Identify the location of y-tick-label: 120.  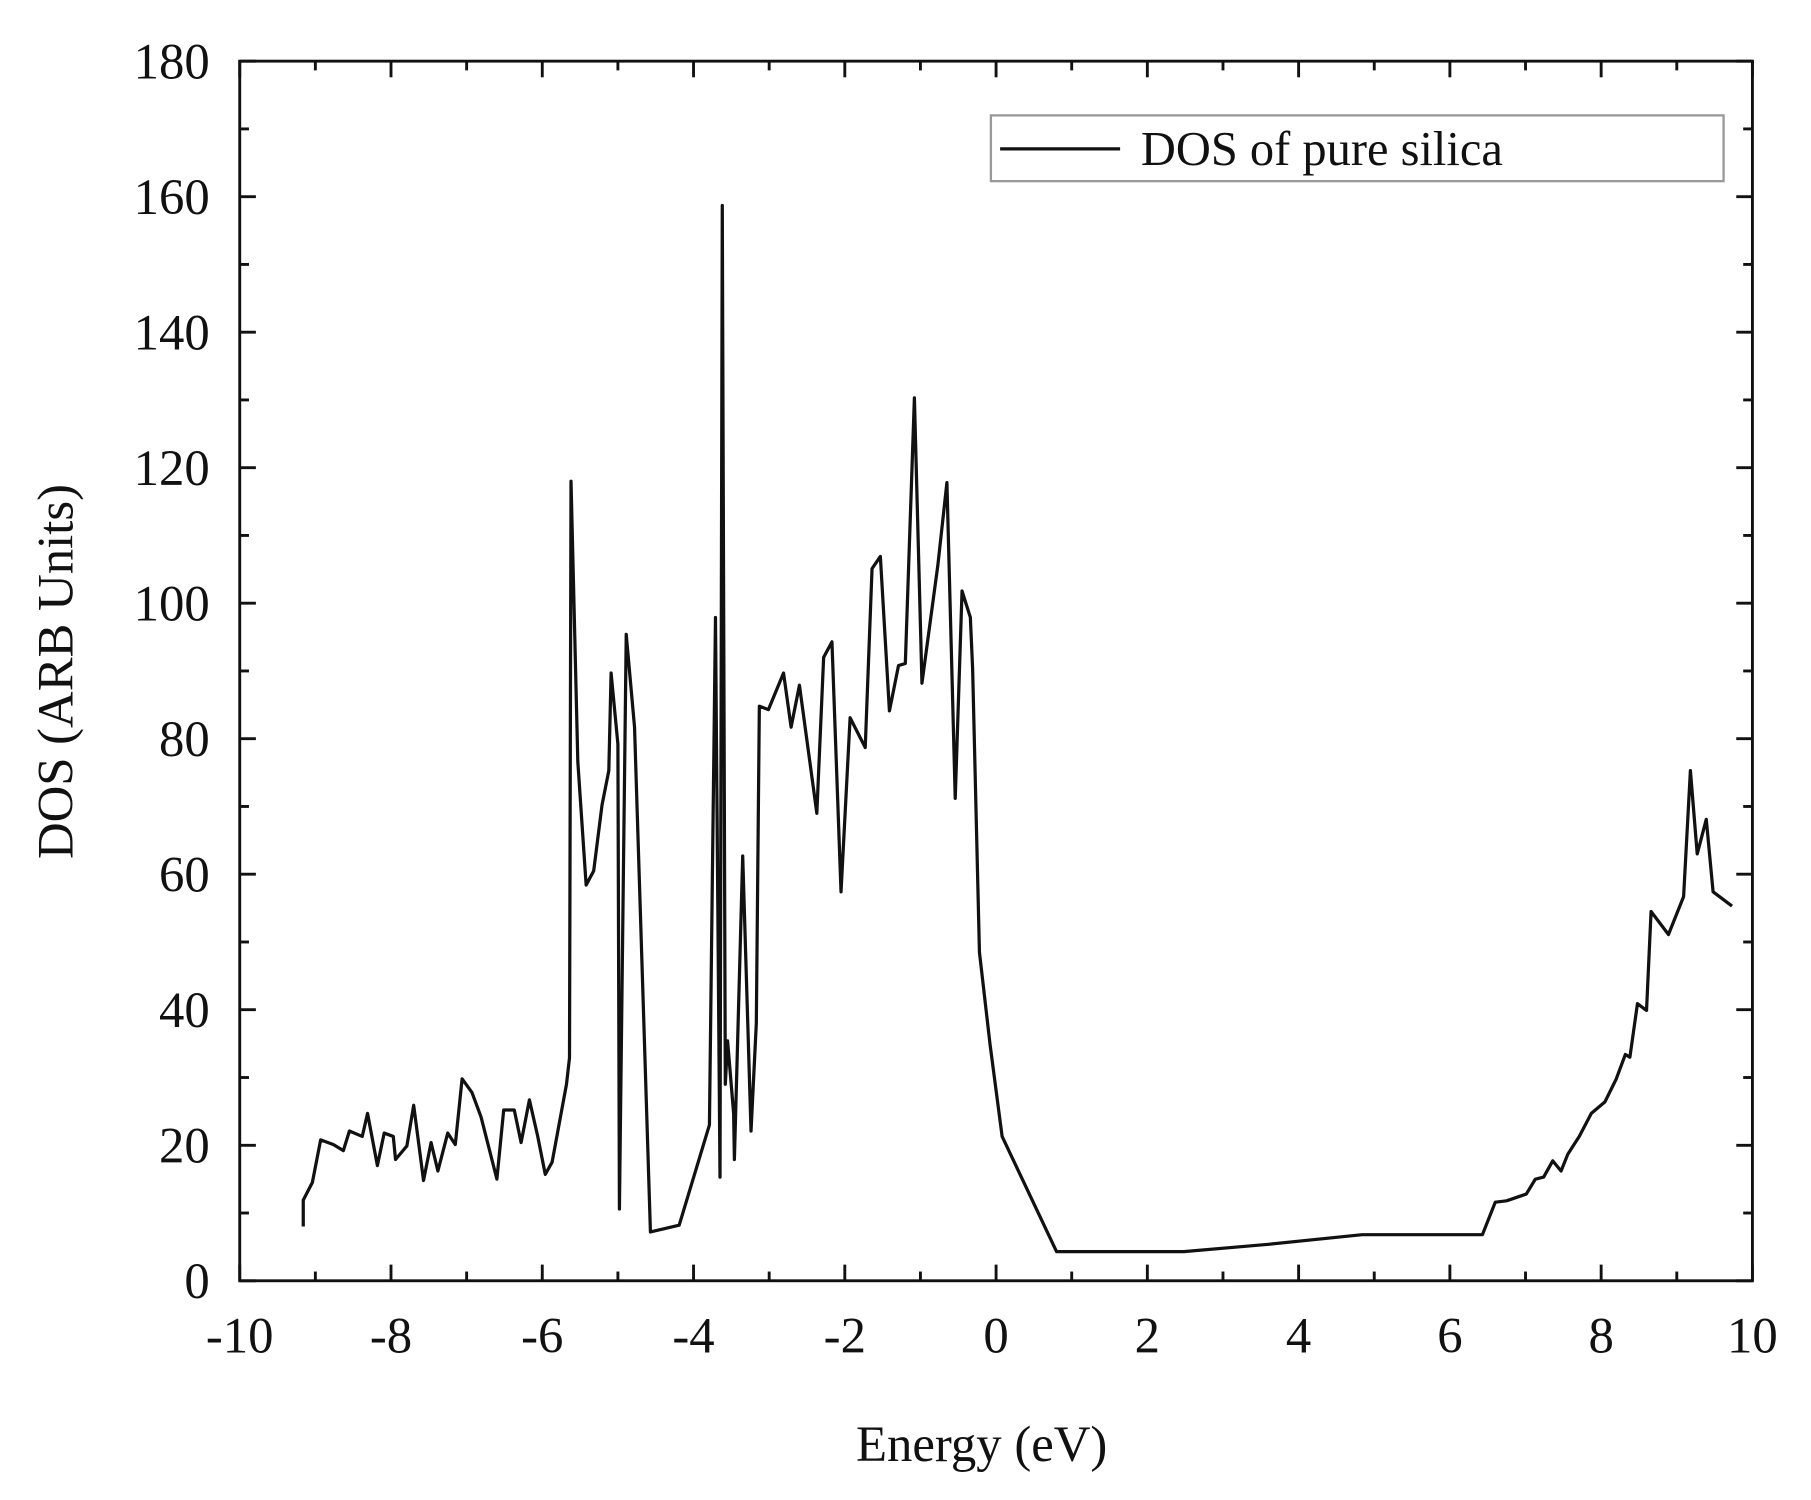
(172, 468).